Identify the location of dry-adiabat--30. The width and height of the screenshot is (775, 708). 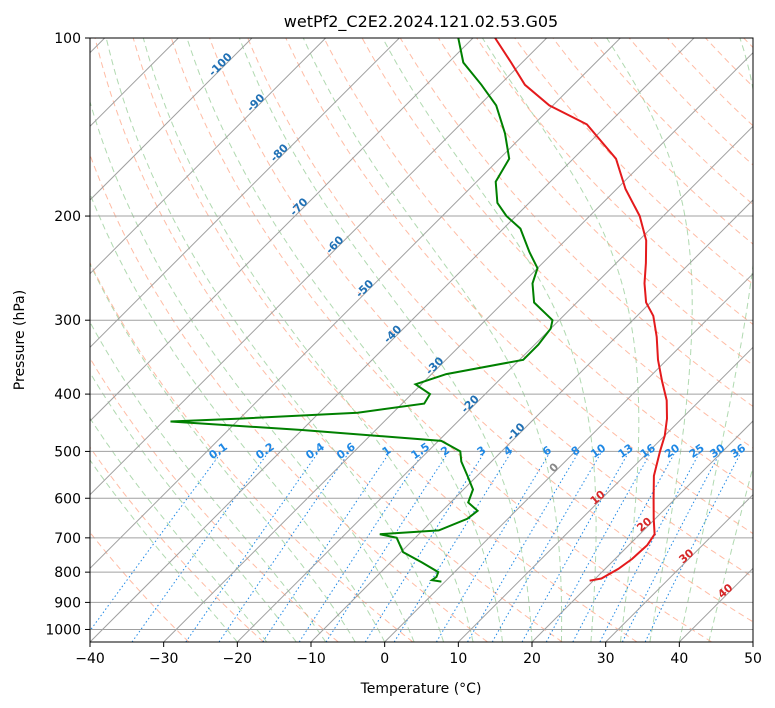
(140, 586).